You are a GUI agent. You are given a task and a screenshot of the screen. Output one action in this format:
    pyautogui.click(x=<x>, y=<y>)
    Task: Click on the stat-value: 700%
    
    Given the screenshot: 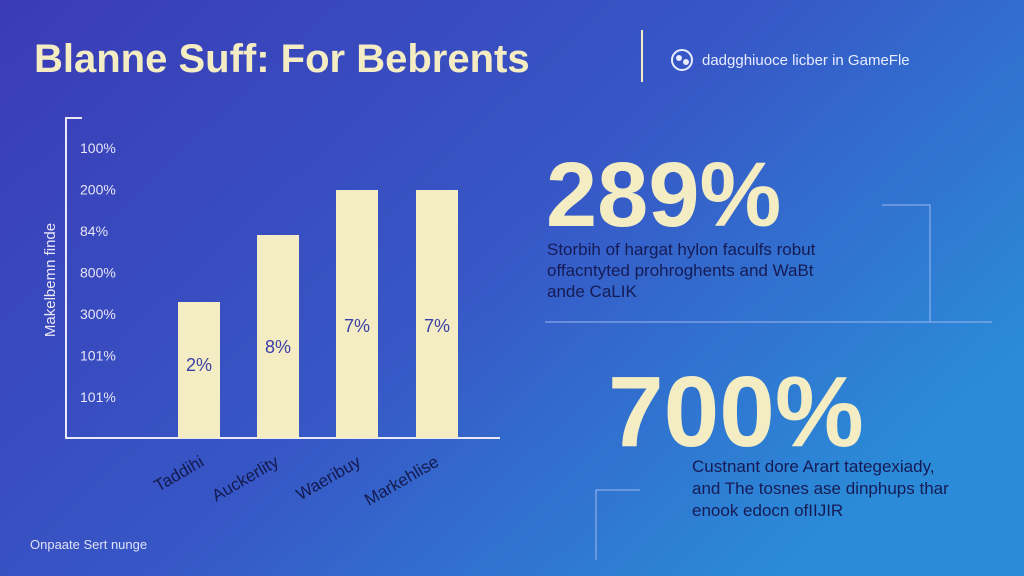 What is the action you would take?
    pyautogui.click(x=736, y=412)
    